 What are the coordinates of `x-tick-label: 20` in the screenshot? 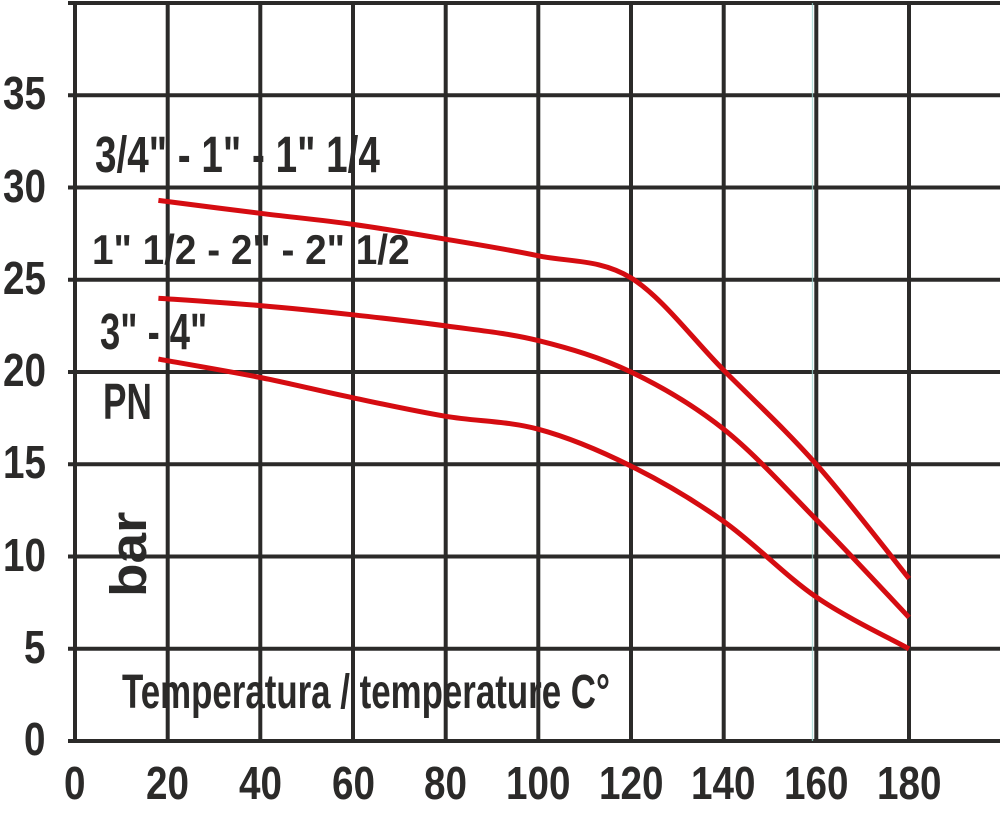 It's located at (168, 783).